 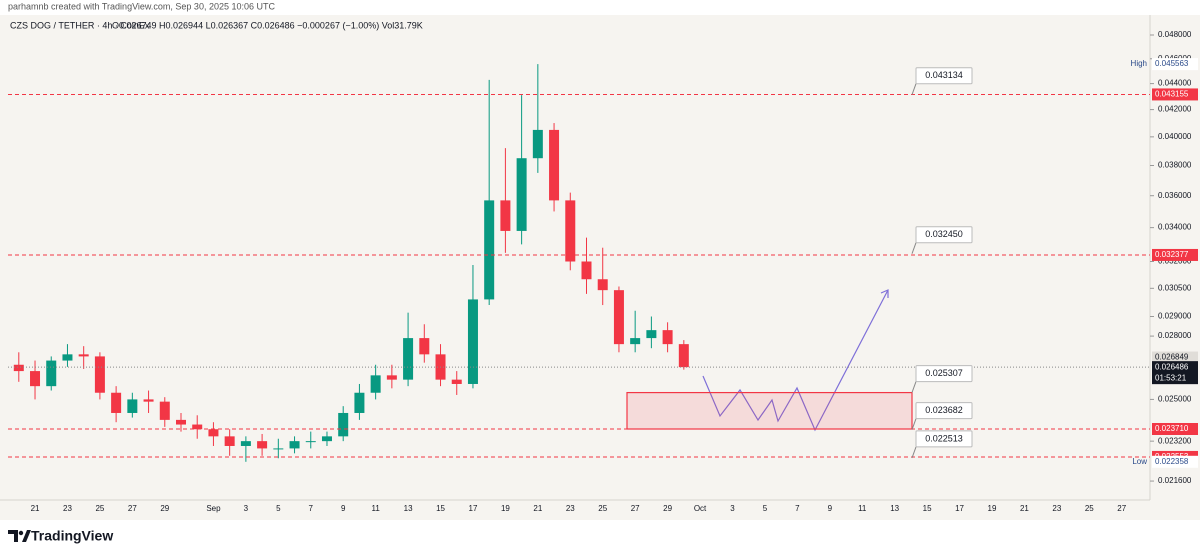 What do you see at coordinates (1175, 440) in the screenshot?
I see `y-tick-label: 0.023200` at bounding box center [1175, 440].